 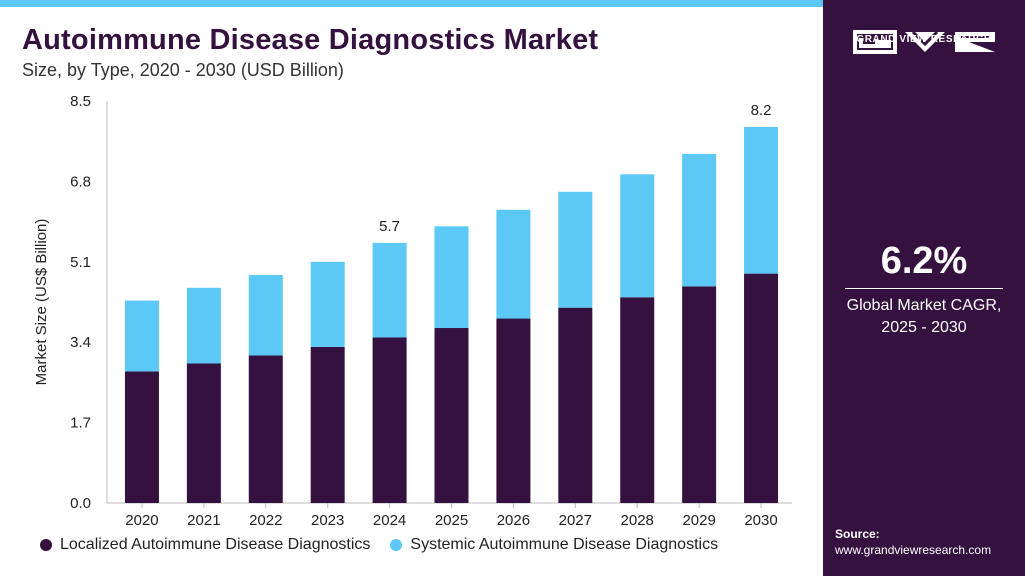 What do you see at coordinates (203, 325) in the screenshot?
I see `bar-systemic-2021` at bounding box center [203, 325].